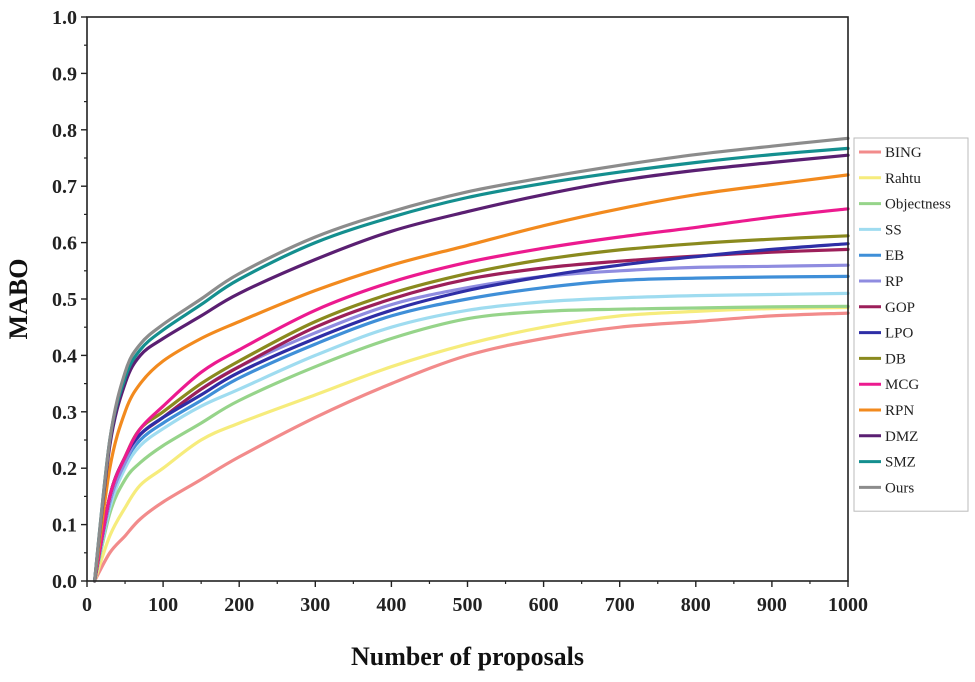  Describe the element at coordinates (918, 205) in the screenshot. I see `legend-label-objectness: Objectness` at that location.